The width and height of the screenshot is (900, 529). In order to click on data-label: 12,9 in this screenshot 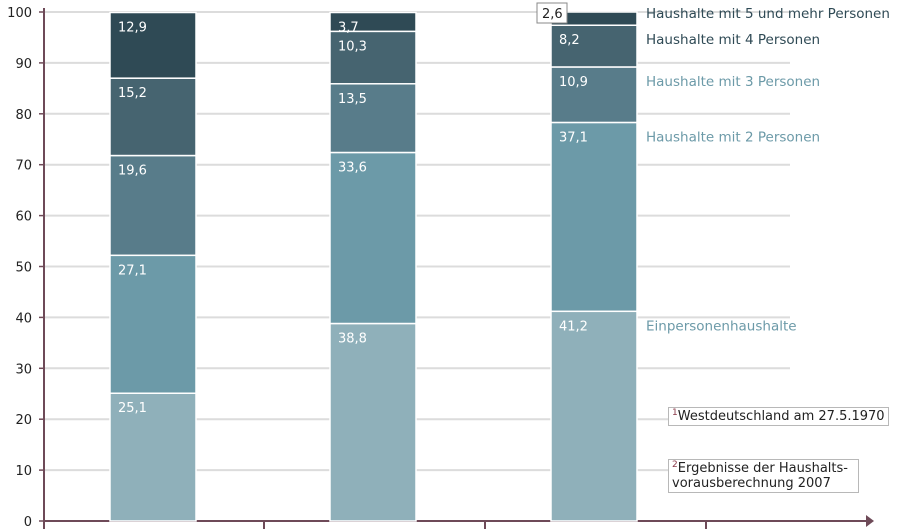, I will do `click(132, 28)`.